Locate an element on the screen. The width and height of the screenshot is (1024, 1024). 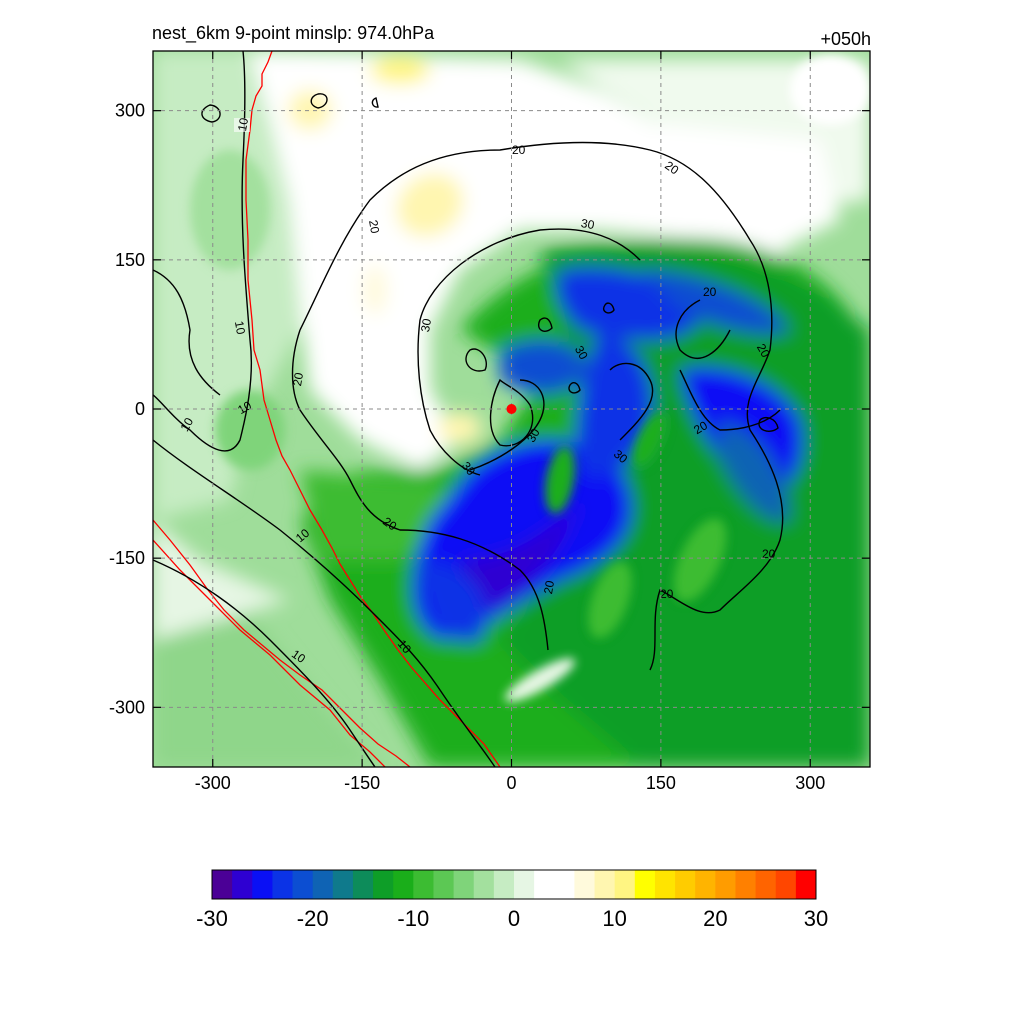
x-tick-label-0: -300 is located at coordinates (213, 783).